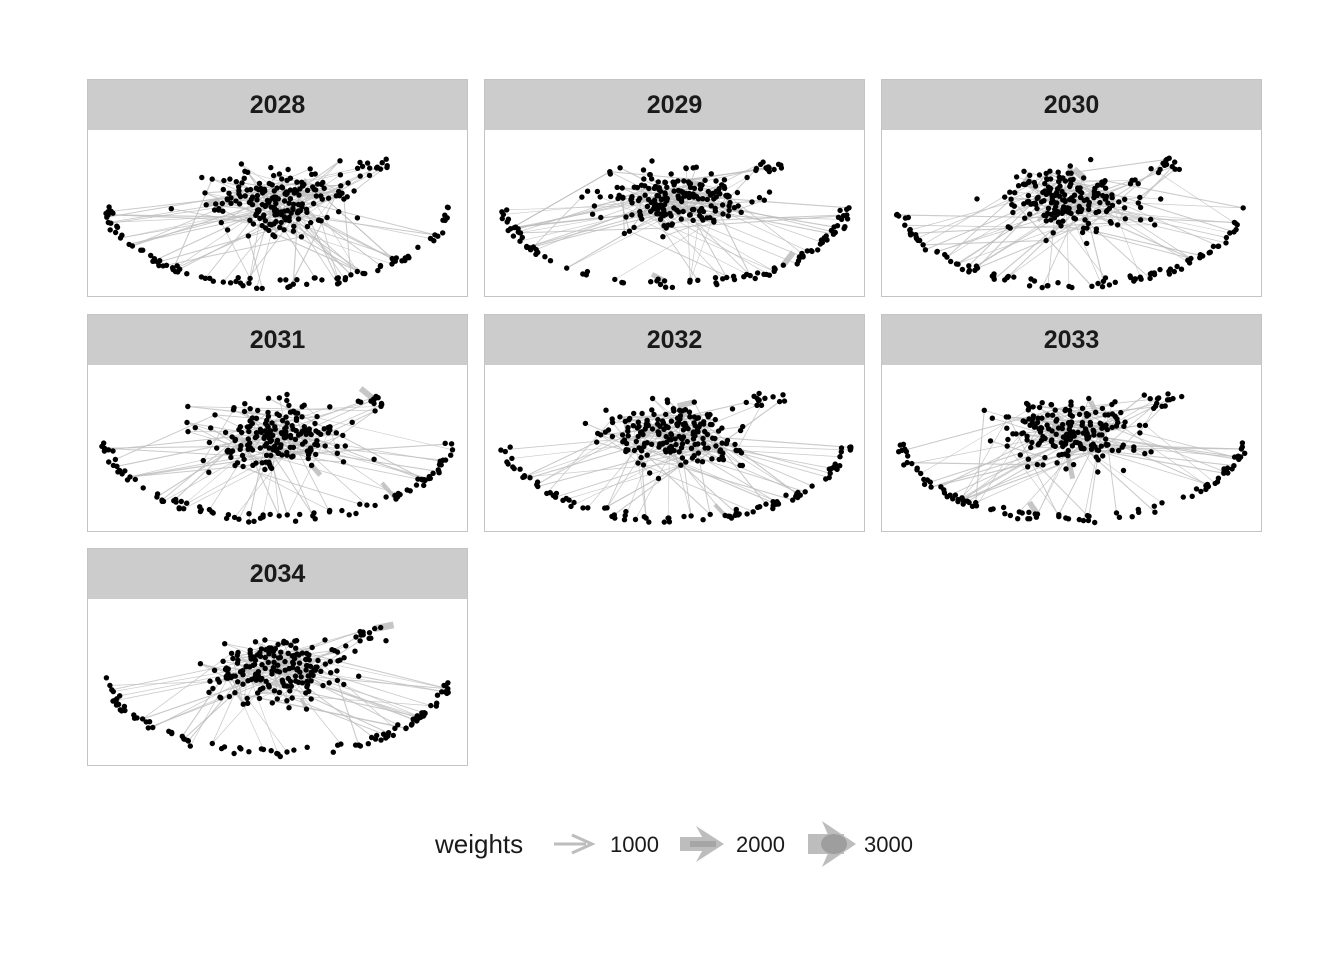  I want to click on network-plot, so click(277, 213).